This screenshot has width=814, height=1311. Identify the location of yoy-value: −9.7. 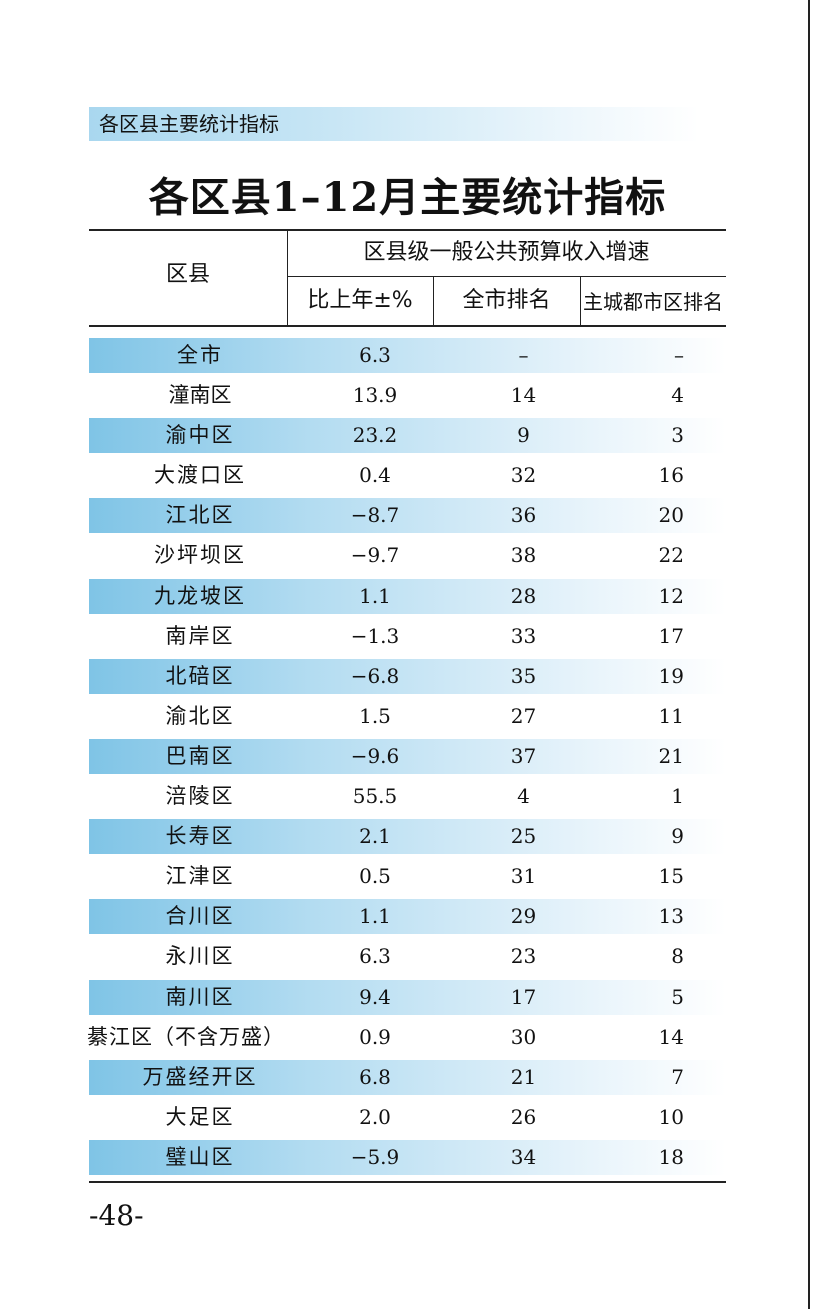
(375, 555).